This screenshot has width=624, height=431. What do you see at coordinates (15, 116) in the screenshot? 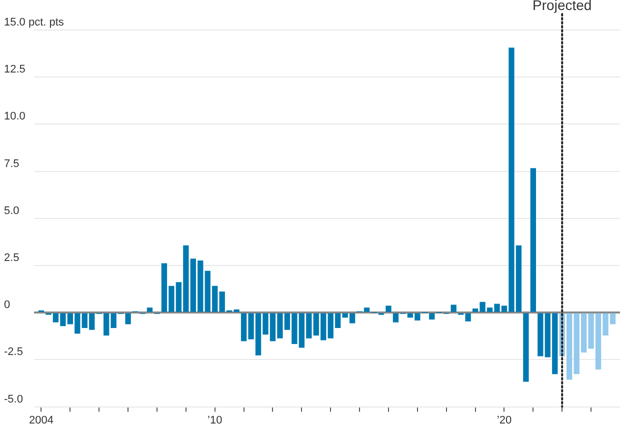
I see `y-tick-label: 10.0` at bounding box center [15, 116].